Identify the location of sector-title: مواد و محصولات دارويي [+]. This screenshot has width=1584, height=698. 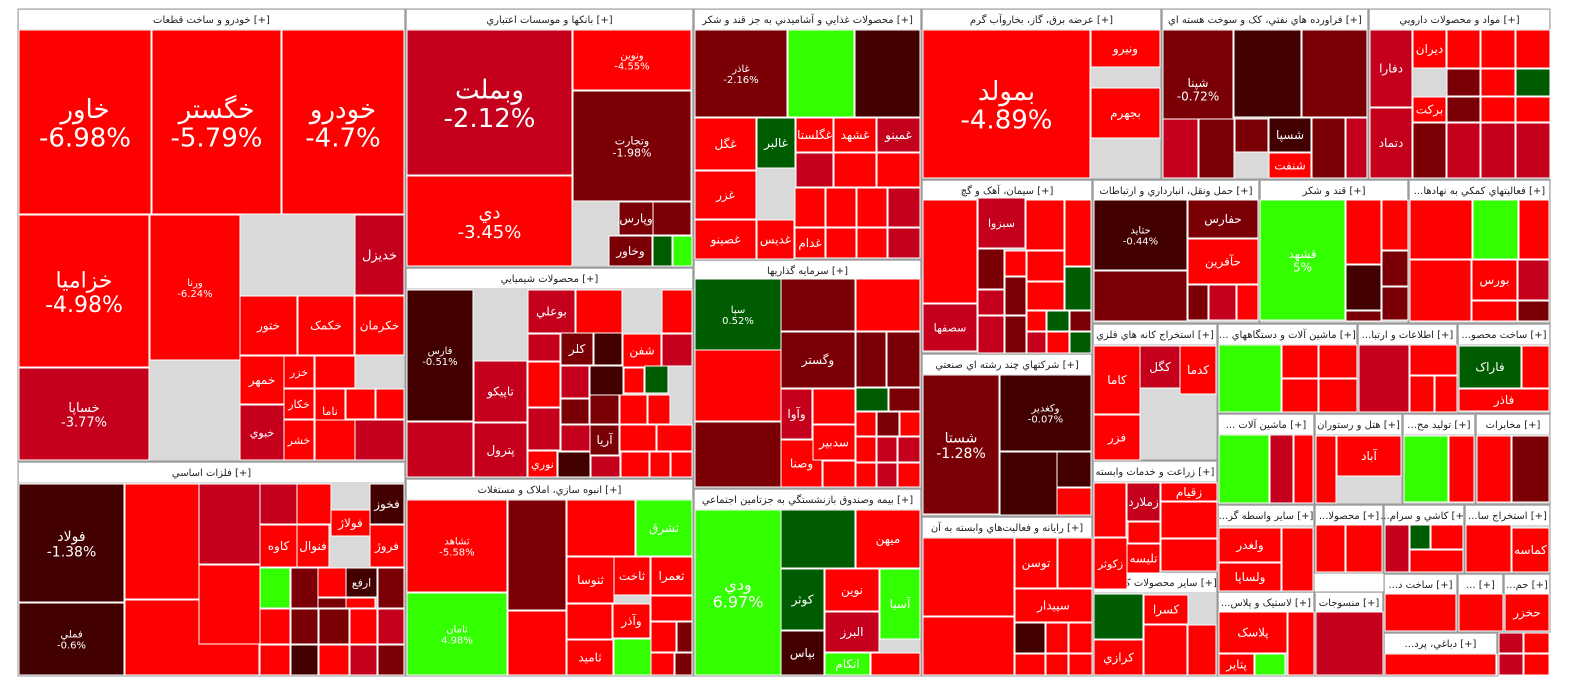
(1459, 20).